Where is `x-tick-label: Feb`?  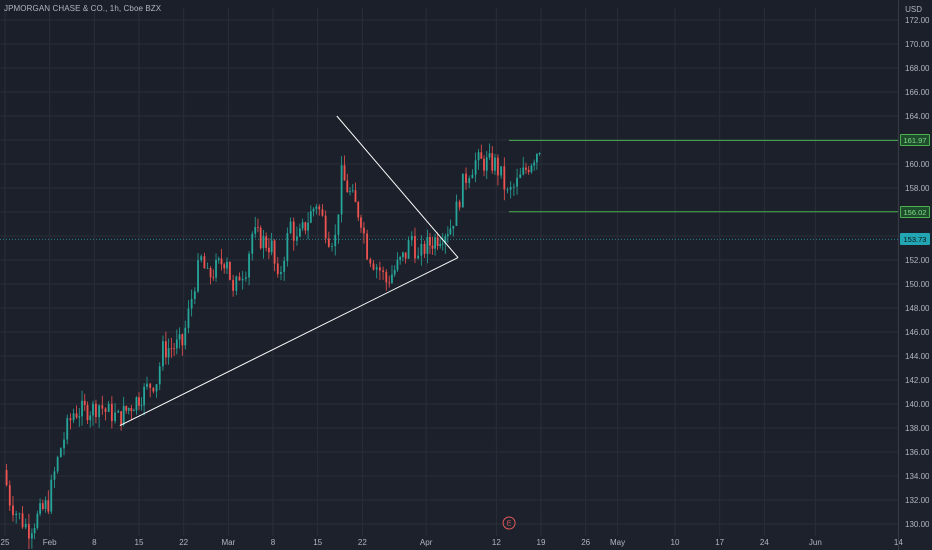 x-tick-label: Feb is located at coordinates (50, 542).